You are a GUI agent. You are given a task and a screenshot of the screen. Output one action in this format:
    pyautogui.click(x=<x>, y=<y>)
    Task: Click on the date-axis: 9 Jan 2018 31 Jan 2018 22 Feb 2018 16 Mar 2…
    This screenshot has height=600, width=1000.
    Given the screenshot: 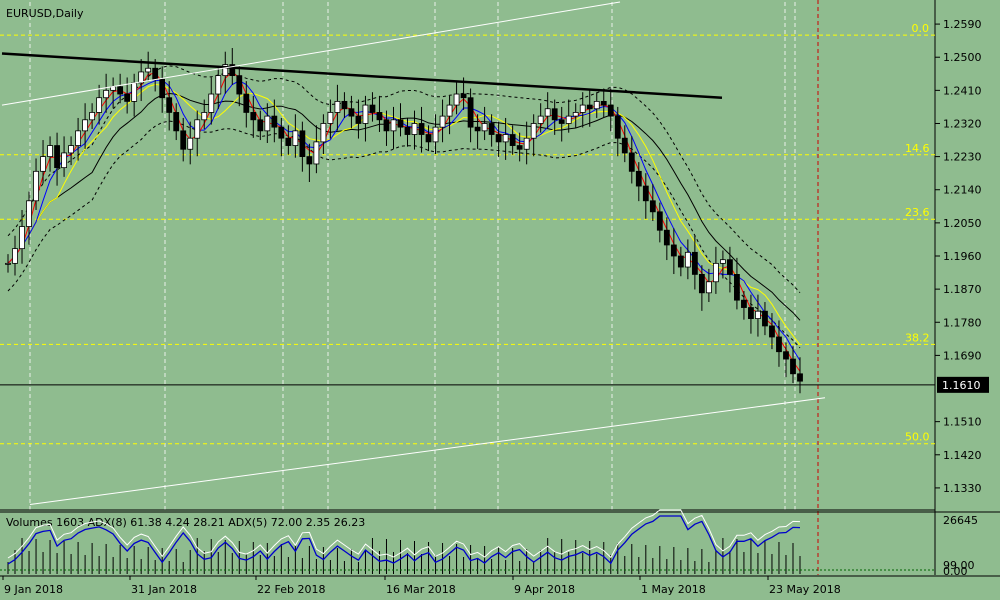 What is the action you would take?
    pyautogui.click(x=500, y=585)
    